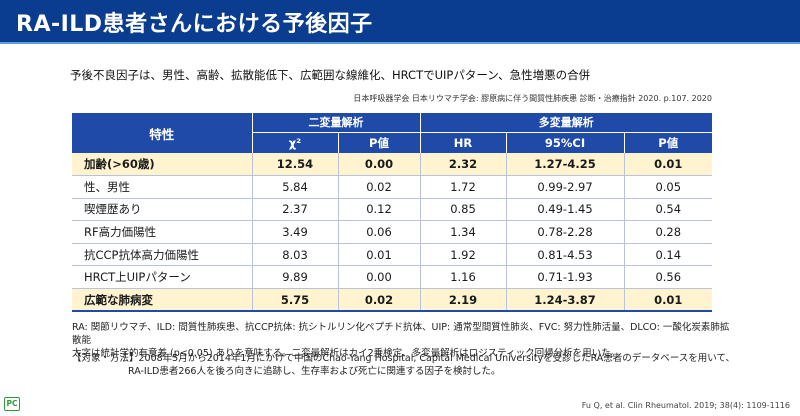 The width and height of the screenshot is (800, 416). Describe the element at coordinates (162, 255) in the screenshot. I see `row-feature: 抗CCP抗体高力価陽性` at that location.